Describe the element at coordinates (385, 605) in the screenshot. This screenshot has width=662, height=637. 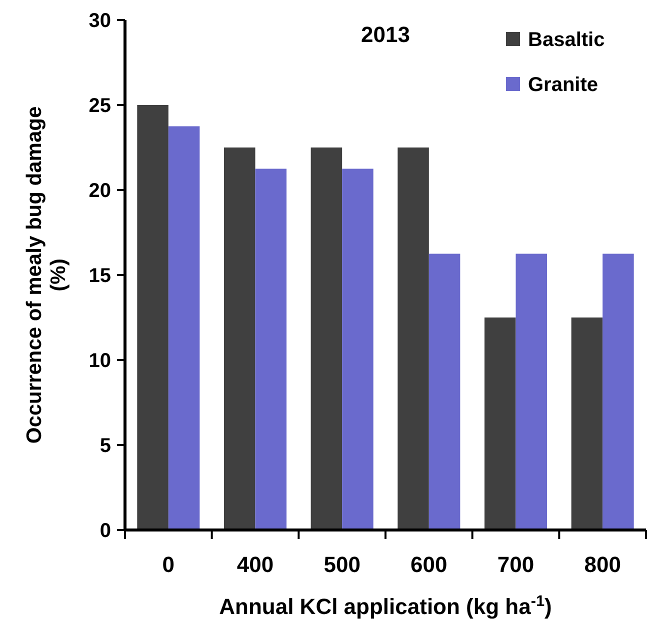
I see `x-axis-title: Annual KCl application (kg ha$^{-1}$)` at that location.